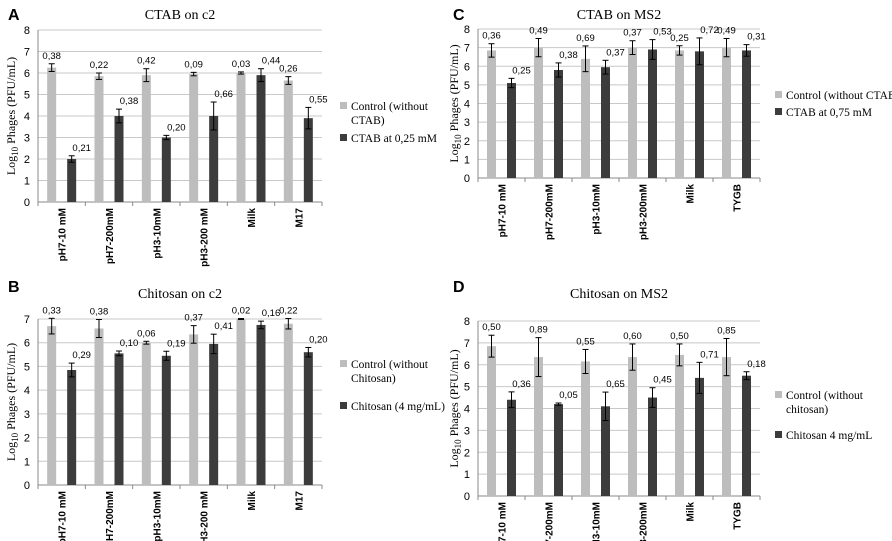 The width and height of the screenshot is (892, 541). Describe the element at coordinates (619, 15) in the screenshot. I see `chart-title: CTAB on MS2` at that location.